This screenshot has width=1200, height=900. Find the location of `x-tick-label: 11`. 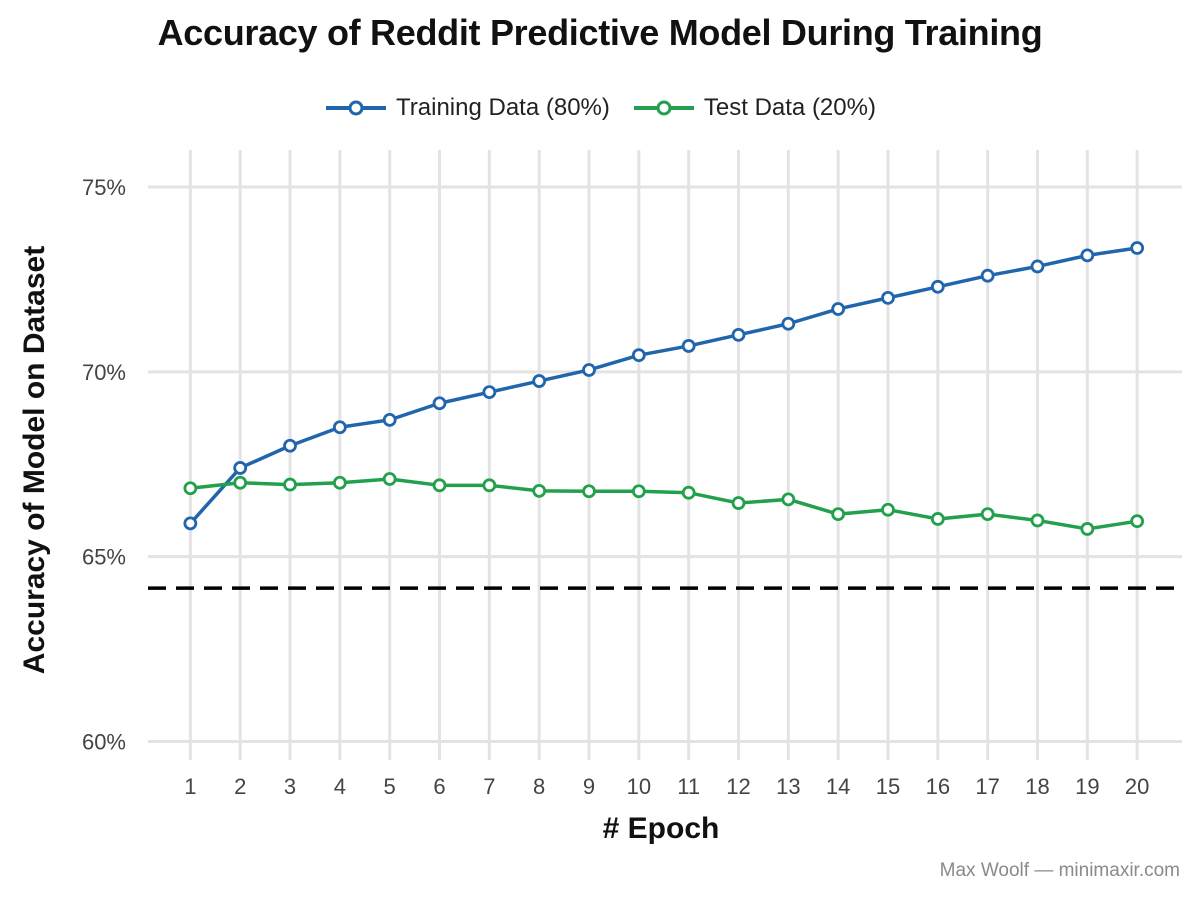

x-tick-label: 11 is located at coordinates (688, 786).